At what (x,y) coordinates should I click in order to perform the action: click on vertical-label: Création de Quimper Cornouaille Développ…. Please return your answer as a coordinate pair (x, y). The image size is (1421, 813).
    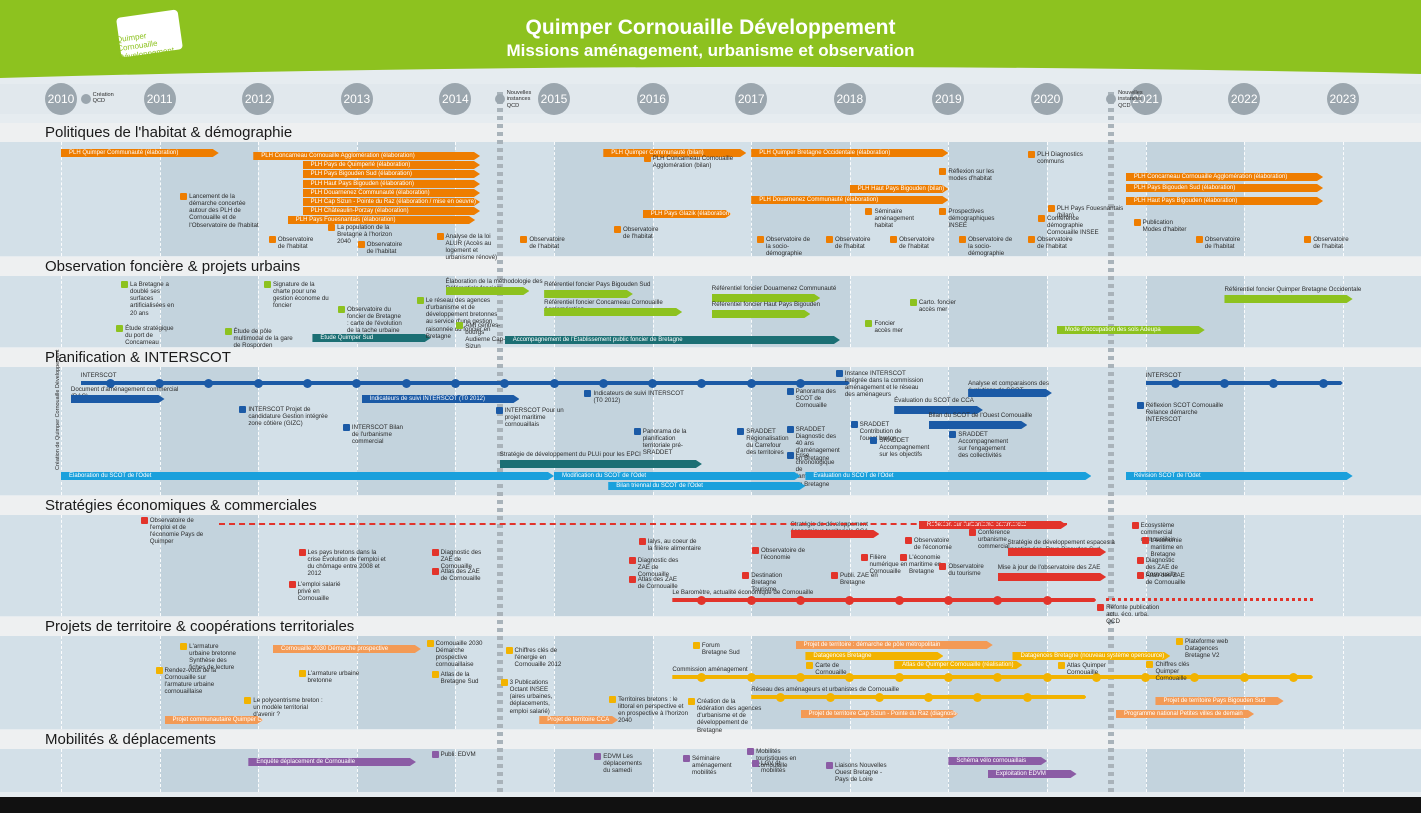
    Looking at the image, I should click on (58, 409).